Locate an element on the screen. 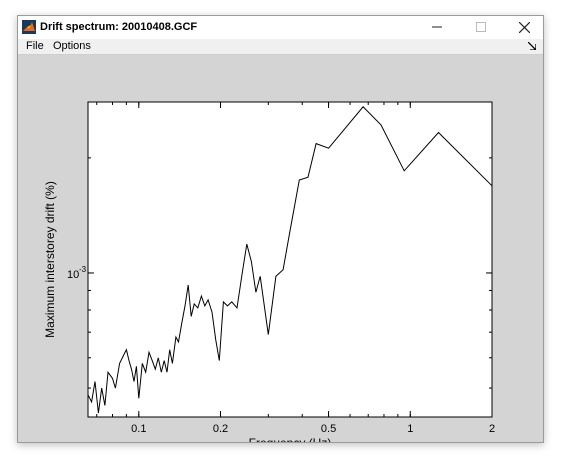 This screenshot has height=466, width=567. close-icon is located at coordinates (524, 27).